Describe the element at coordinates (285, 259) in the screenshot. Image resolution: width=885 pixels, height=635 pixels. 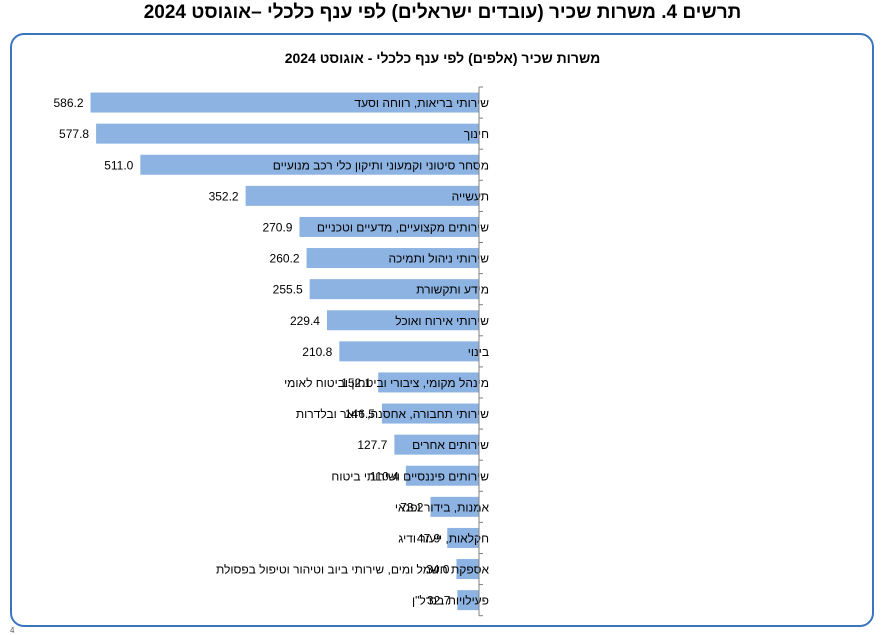
I see `bar-value-label: 260.2` at that location.